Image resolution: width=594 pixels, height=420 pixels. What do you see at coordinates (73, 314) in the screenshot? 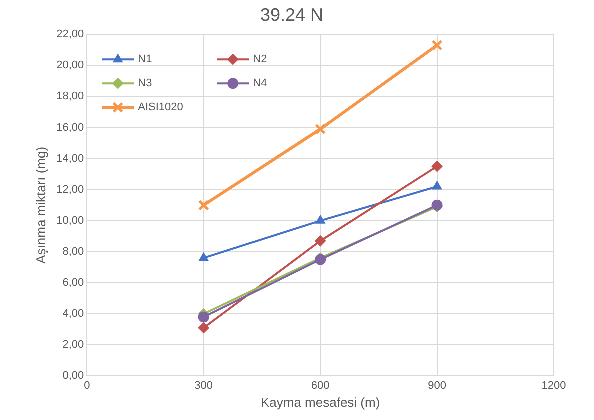
I see `y-tick-label: 4,00` at bounding box center [73, 314].